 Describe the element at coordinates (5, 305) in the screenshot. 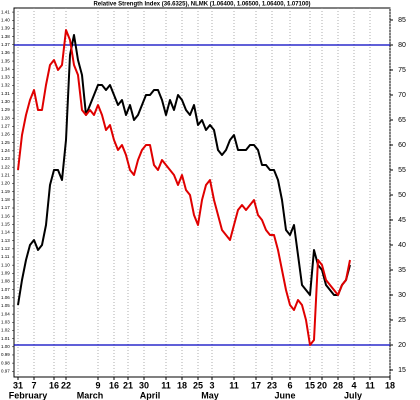

I see `y2-tick-label: 1.05` at that location.